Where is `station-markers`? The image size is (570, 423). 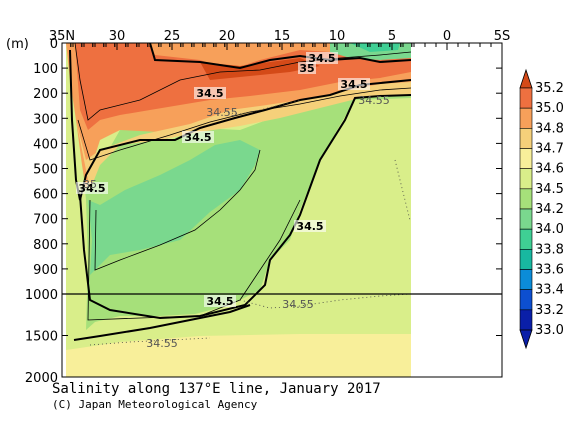 station-markers is located at coordinates (241, 45).